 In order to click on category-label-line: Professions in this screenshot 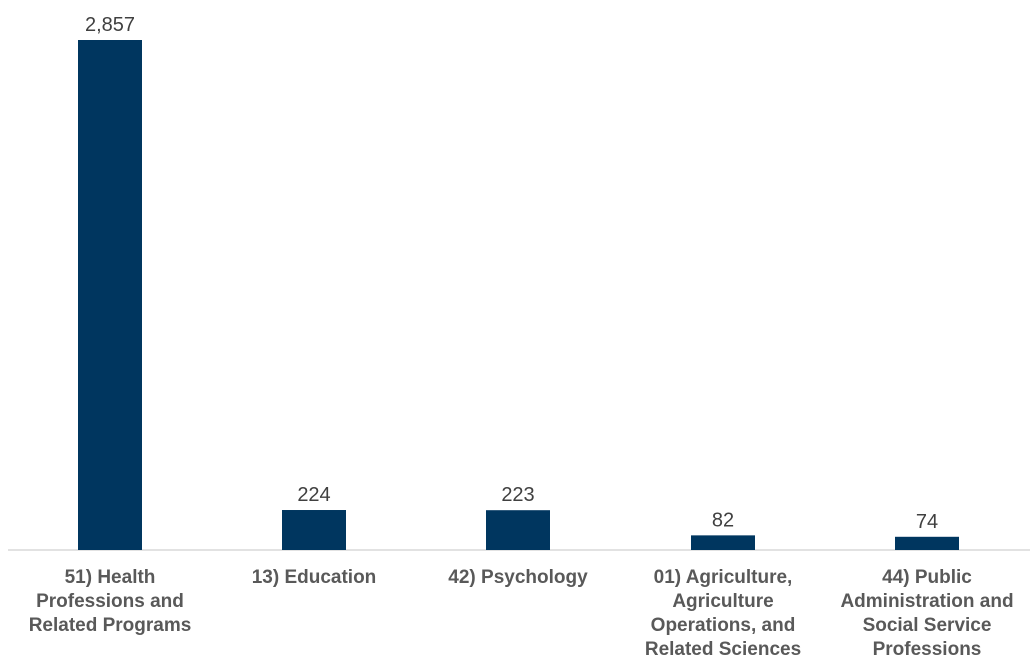, I will do `click(927, 649)`.